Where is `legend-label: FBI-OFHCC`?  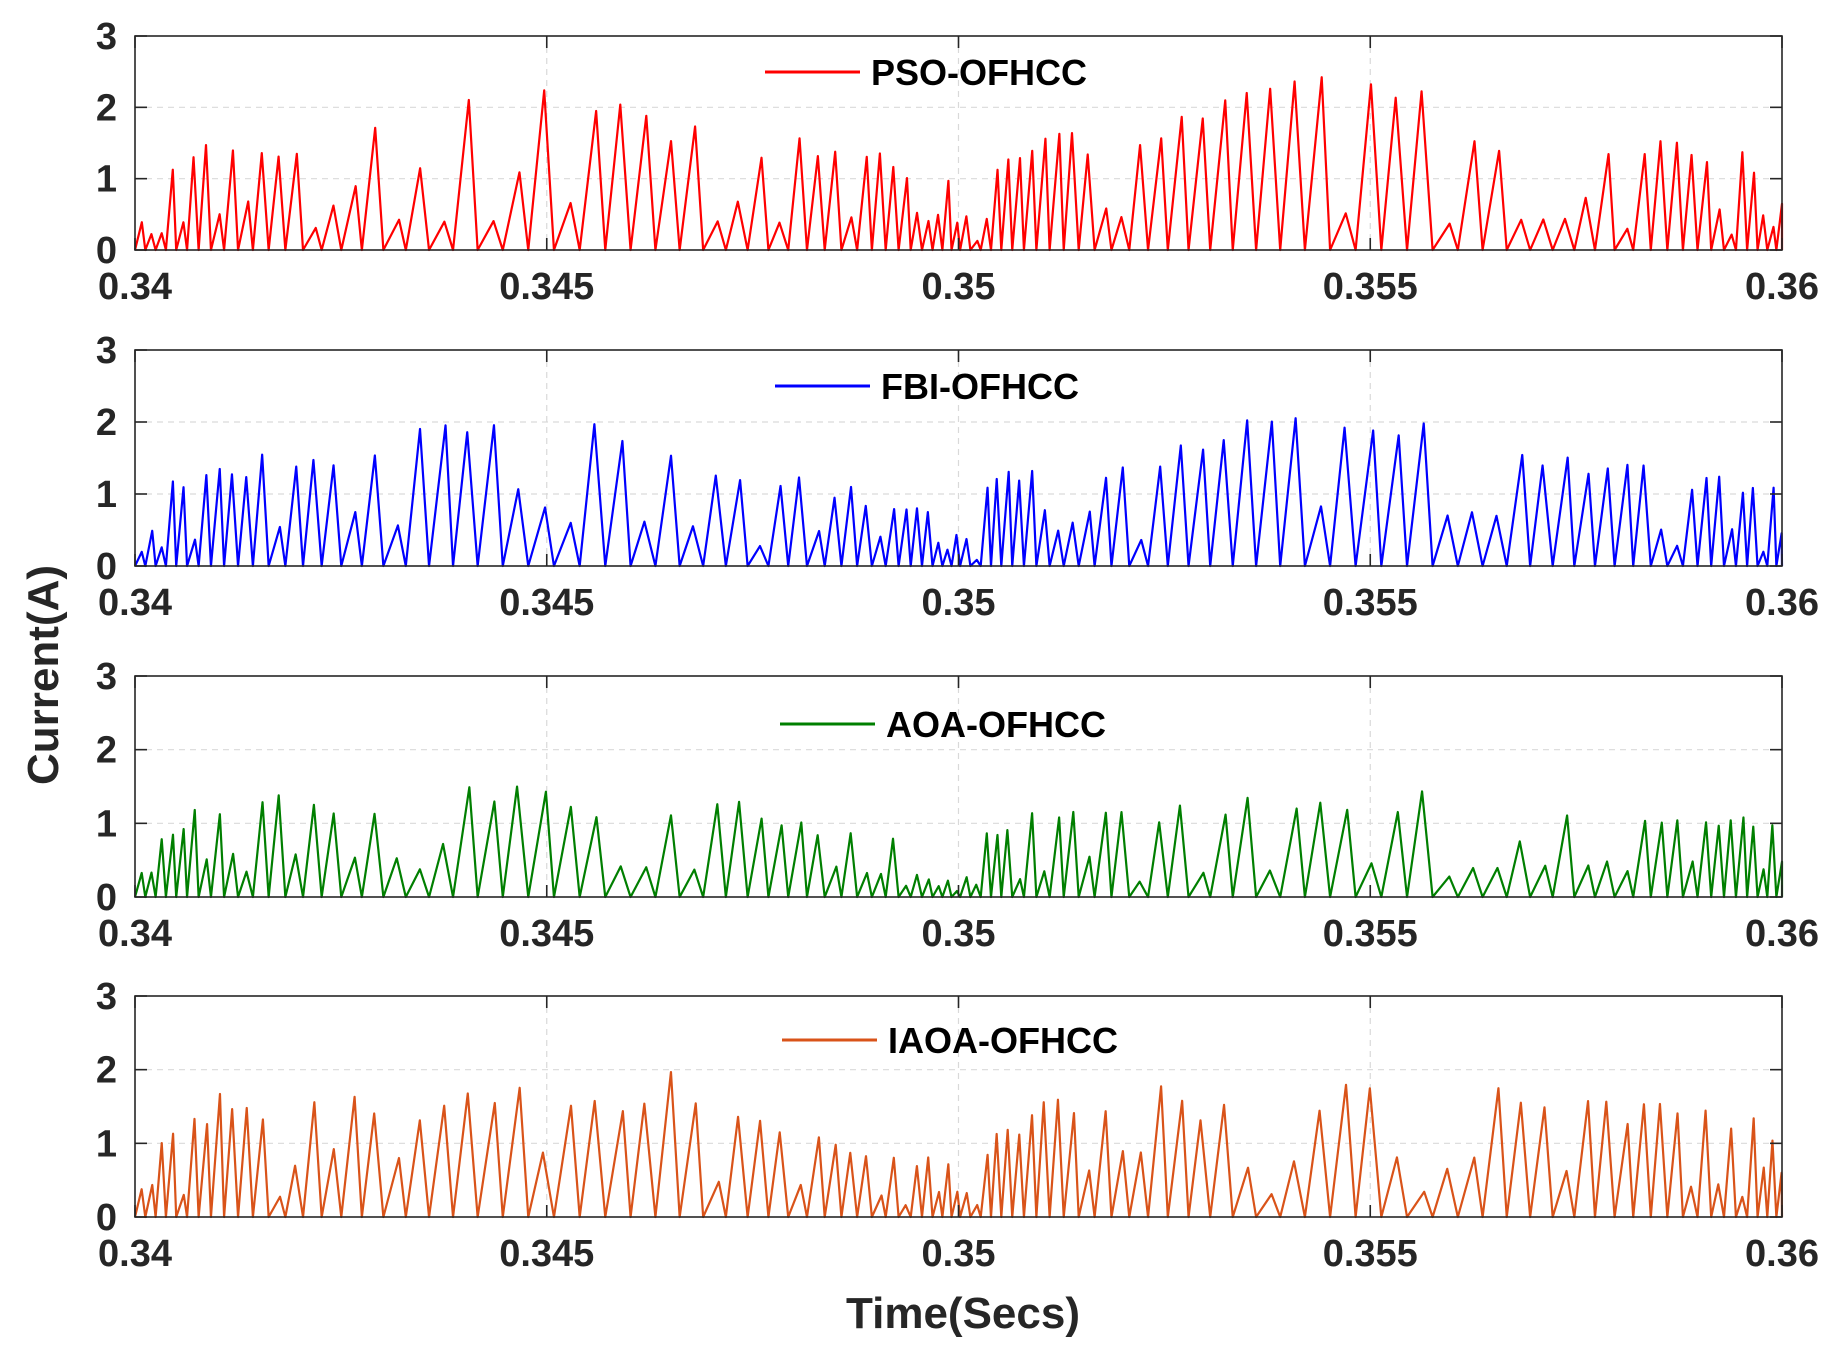 legend-label: FBI-OFHCC is located at coordinates (980, 386).